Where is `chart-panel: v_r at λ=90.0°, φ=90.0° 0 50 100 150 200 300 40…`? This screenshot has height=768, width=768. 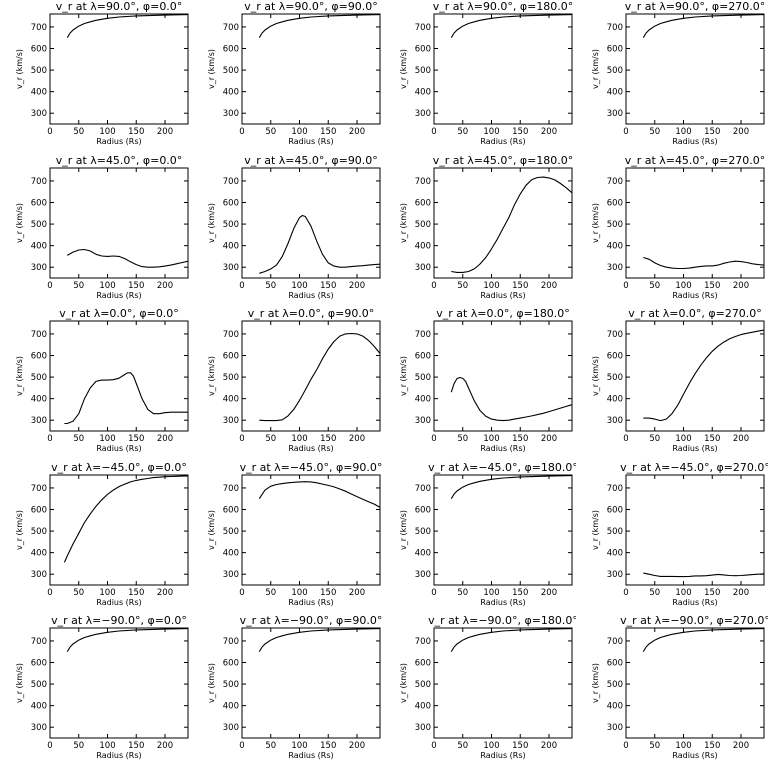
chart-panel: v_r at λ=90.0°, φ=90.0° 0 50 100 150 200 300 40… is located at coordinates (294, 73).